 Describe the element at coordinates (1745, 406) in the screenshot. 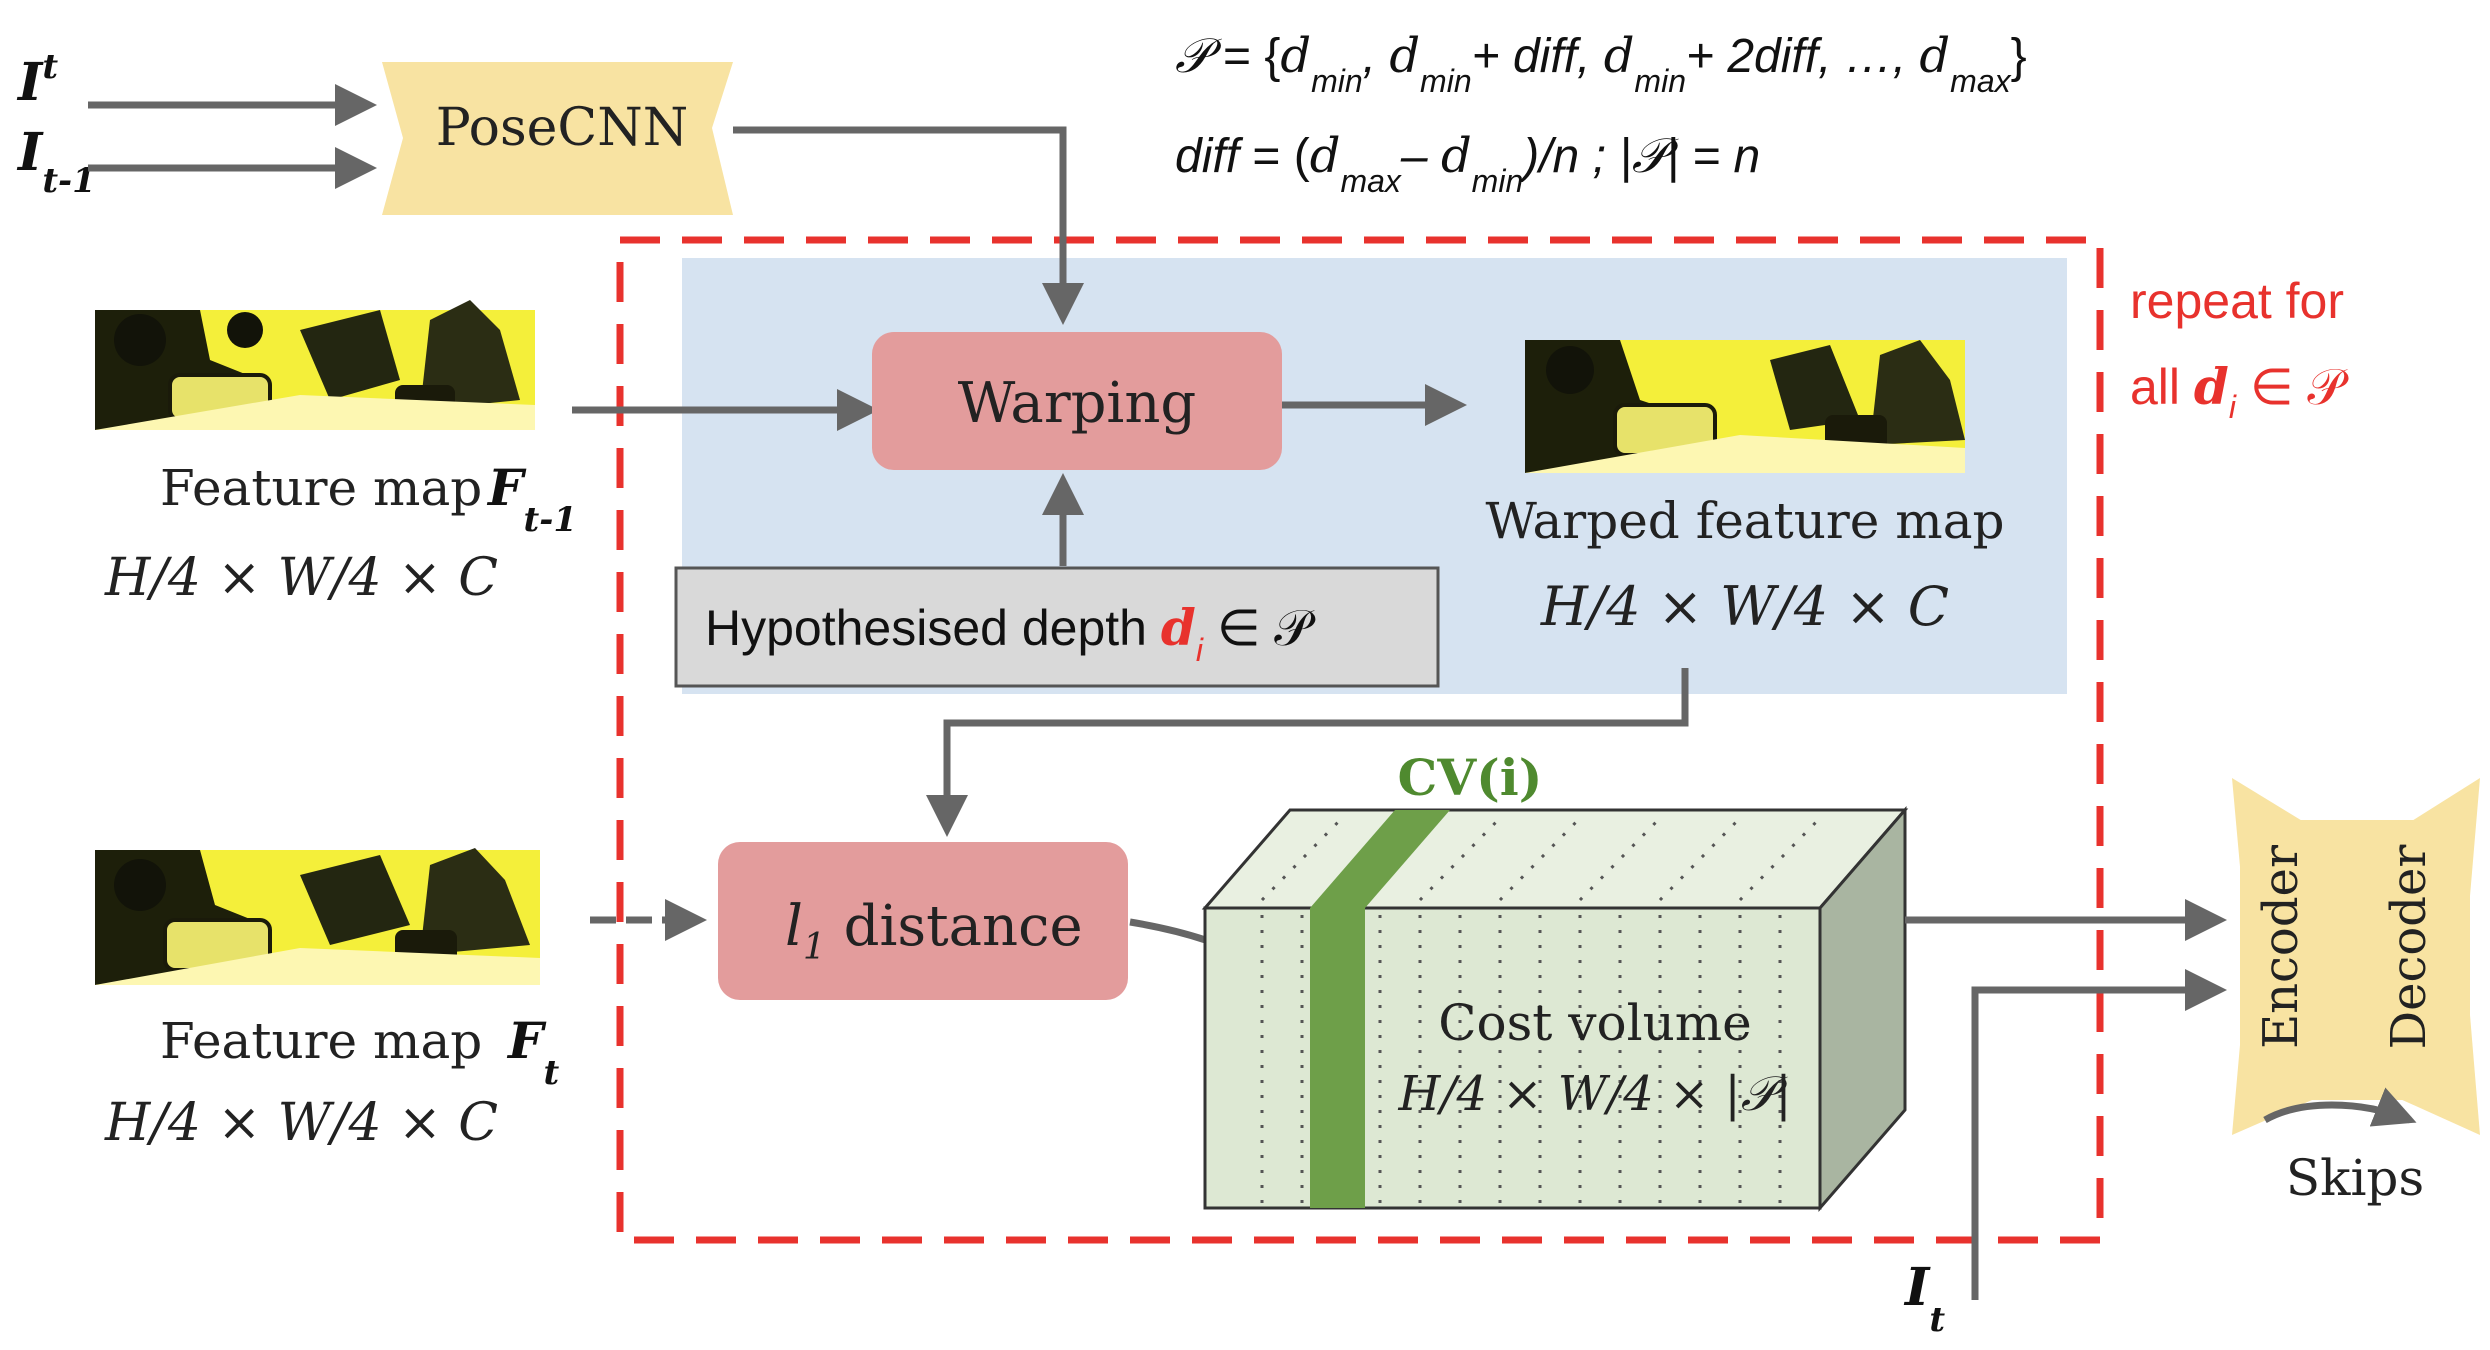

I see `warped-feature-map-image` at that location.